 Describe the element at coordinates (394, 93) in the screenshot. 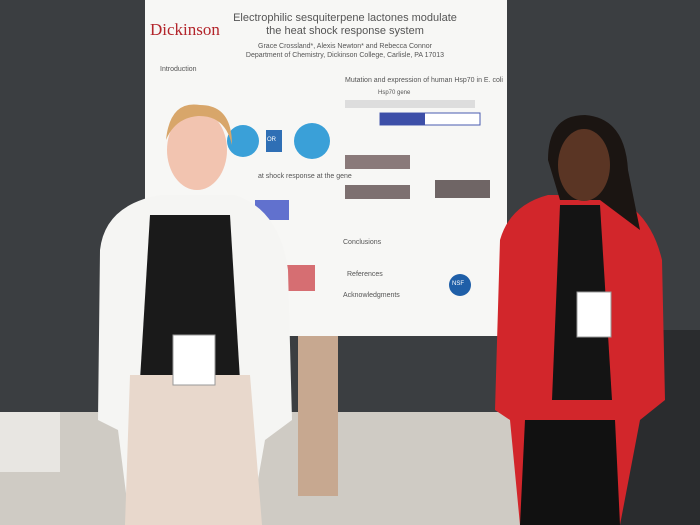

I see `gene-label: Hsp70 gene` at that location.